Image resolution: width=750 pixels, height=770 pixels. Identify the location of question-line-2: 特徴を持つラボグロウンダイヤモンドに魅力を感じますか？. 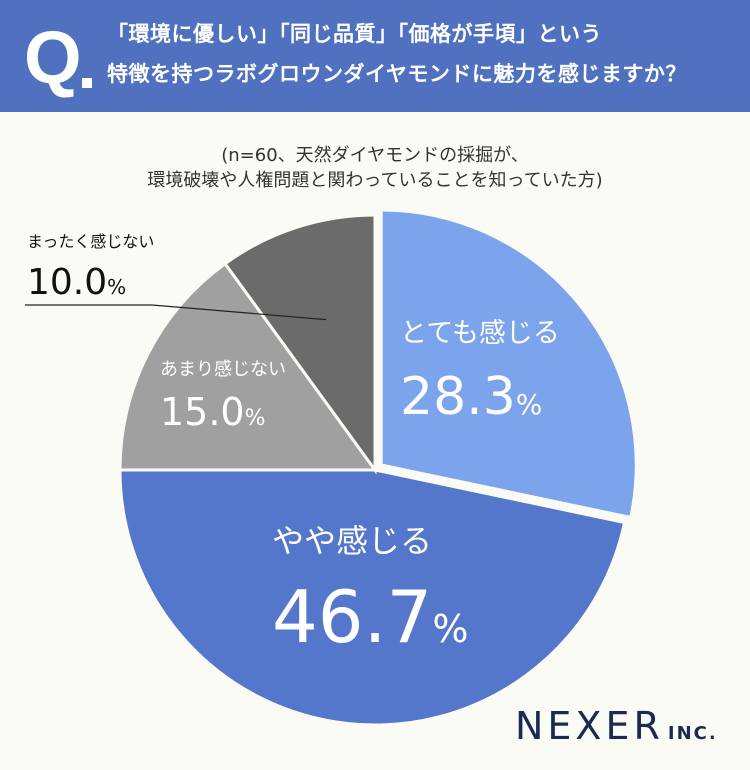
(397, 74).